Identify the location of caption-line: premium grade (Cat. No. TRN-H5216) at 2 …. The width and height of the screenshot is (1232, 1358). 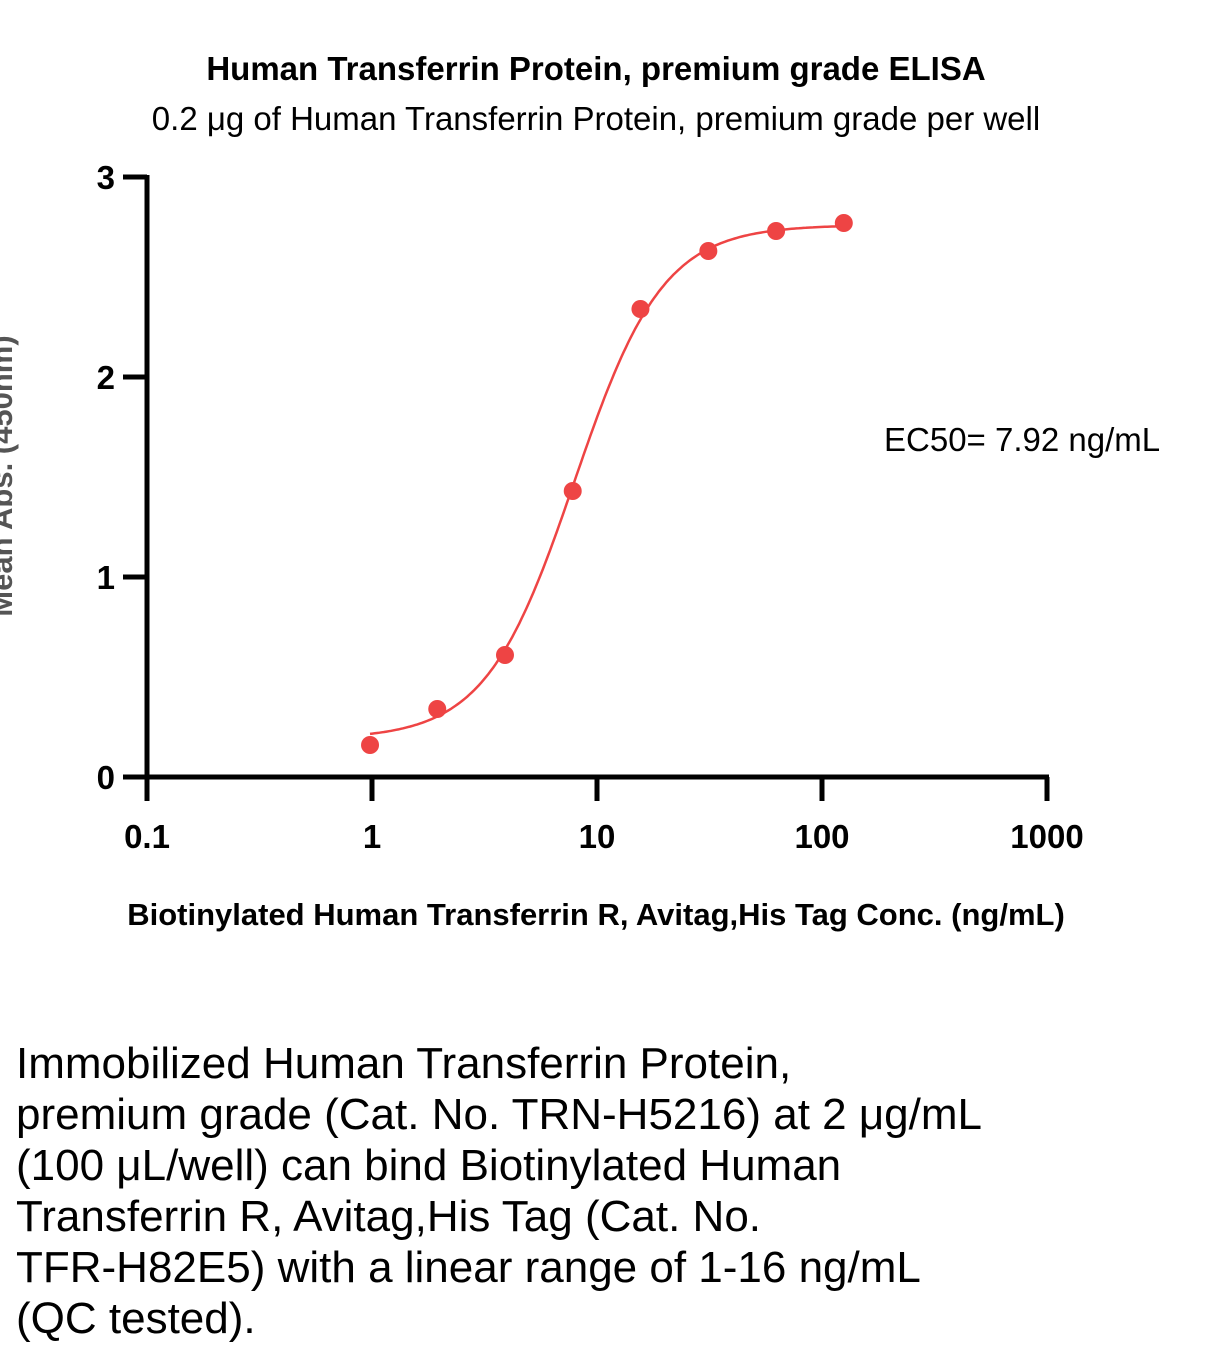
(499, 1114).